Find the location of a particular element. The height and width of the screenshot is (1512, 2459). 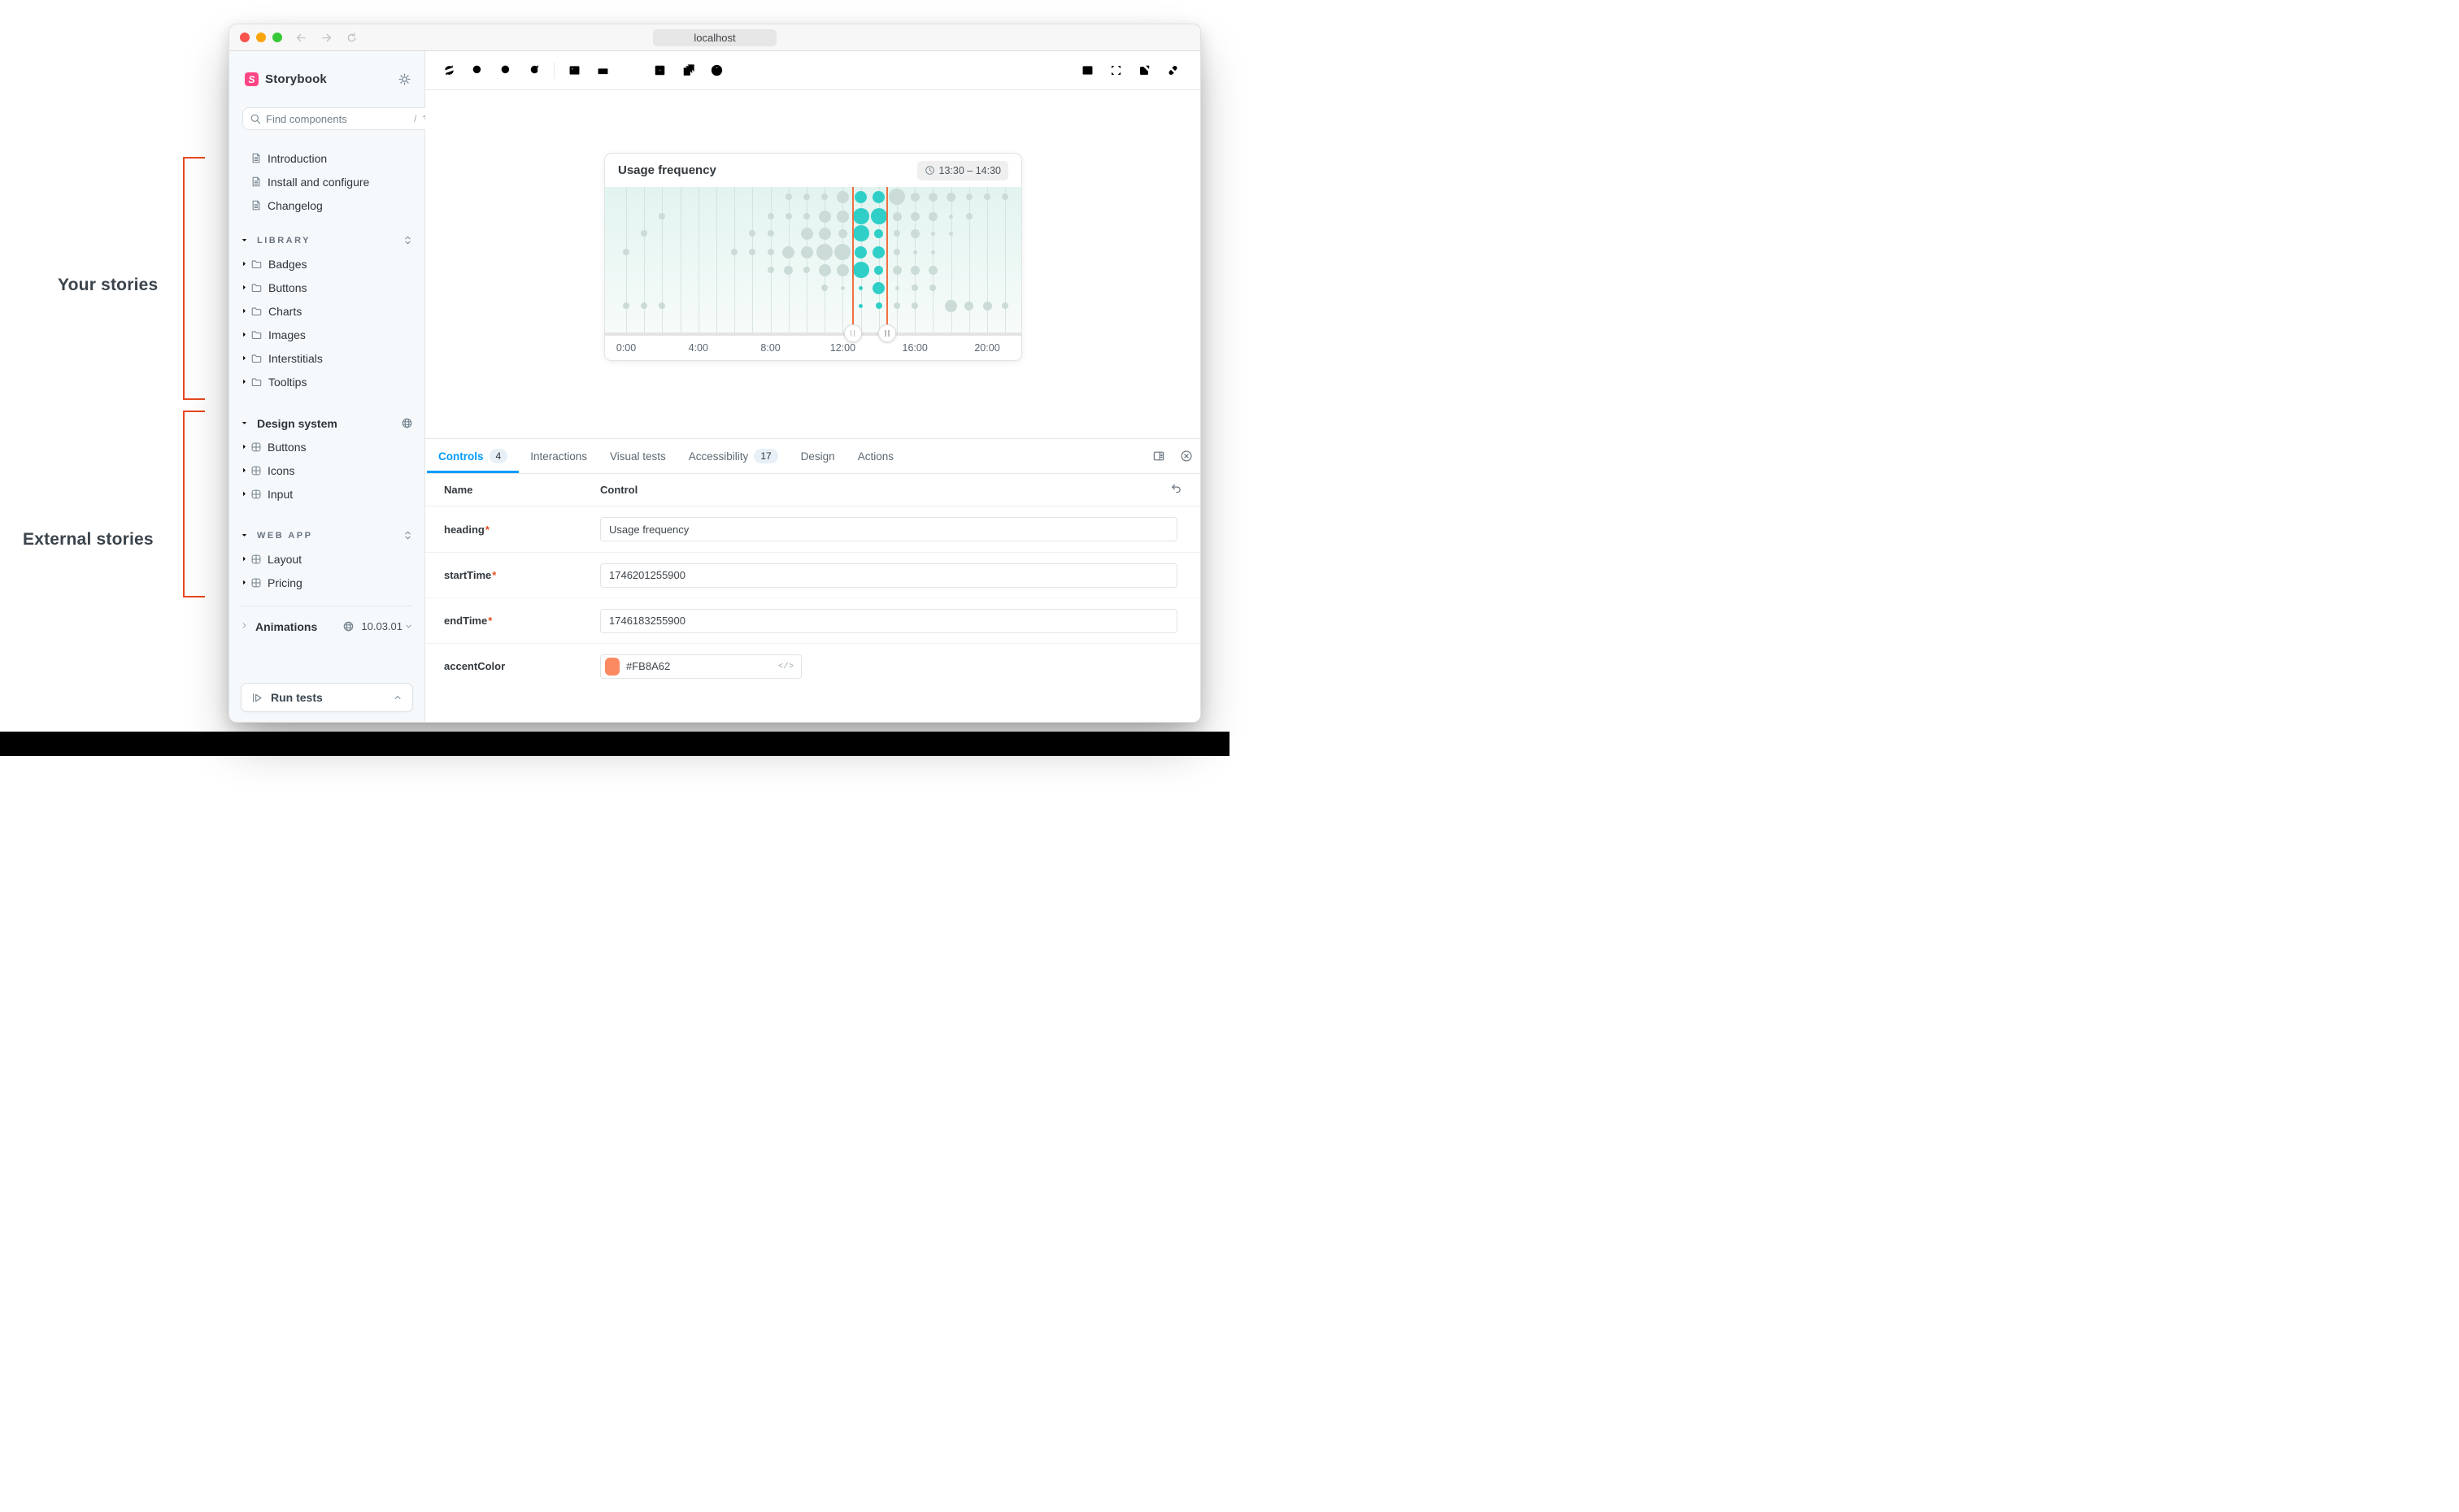

sidebar-component-icons: Icons is located at coordinates (326, 470).